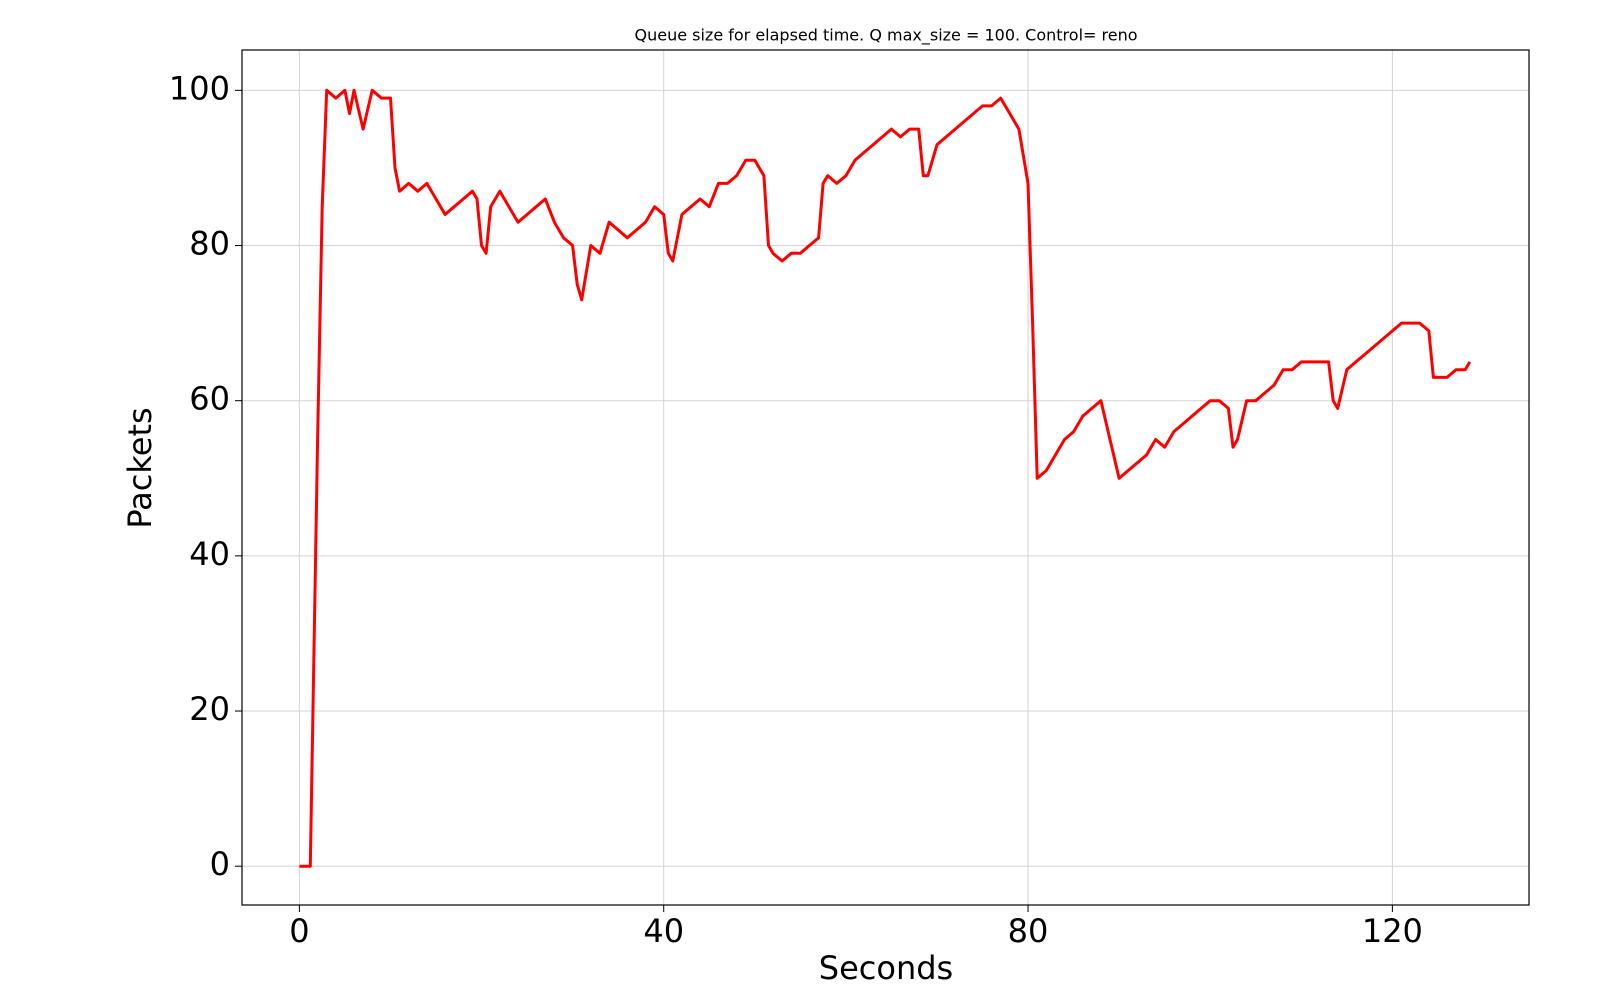 Image resolution: width=1600 pixels, height=1000 pixels. Describe the element at coordinates (209, 399) in the screenshot. I see `y-tick-label: 60` at that location.